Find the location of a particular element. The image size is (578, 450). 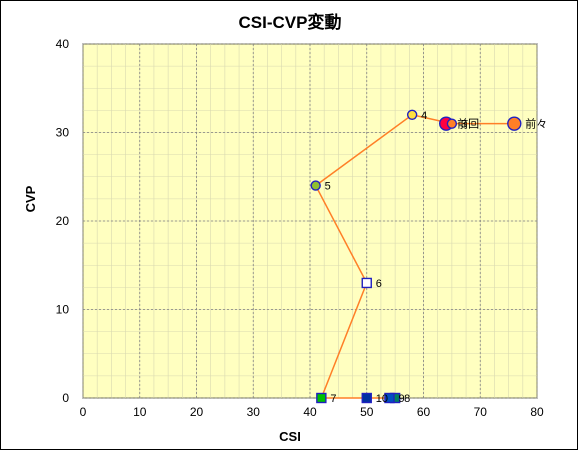

x-tick-label: 50 is located at coordinates (367, 412).